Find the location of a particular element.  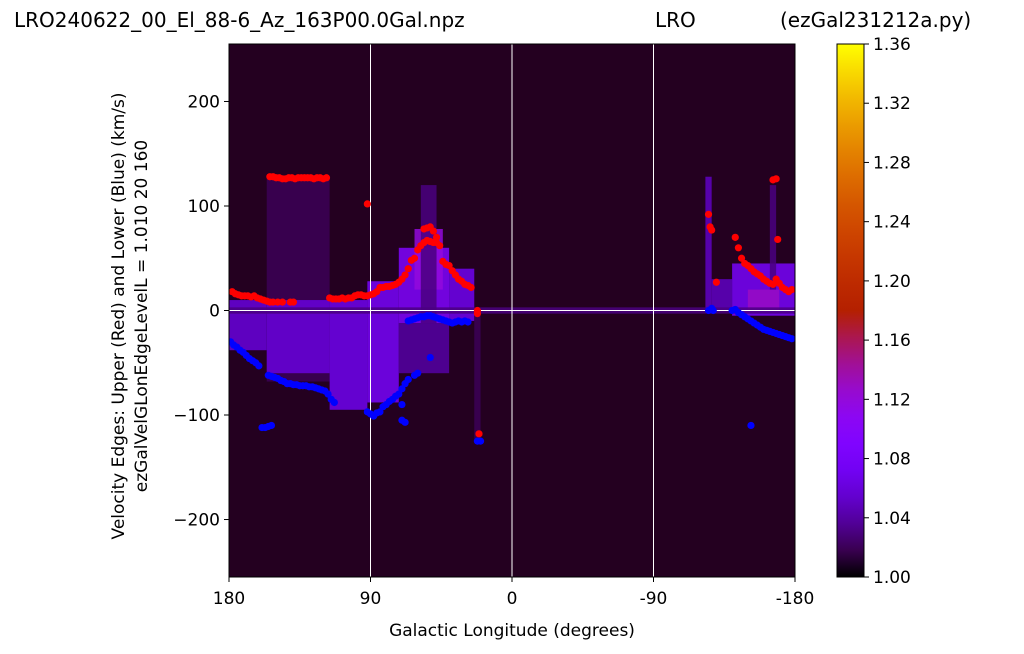

colorbar-tick-label: 1.04 is located at coordinates (892, 519).